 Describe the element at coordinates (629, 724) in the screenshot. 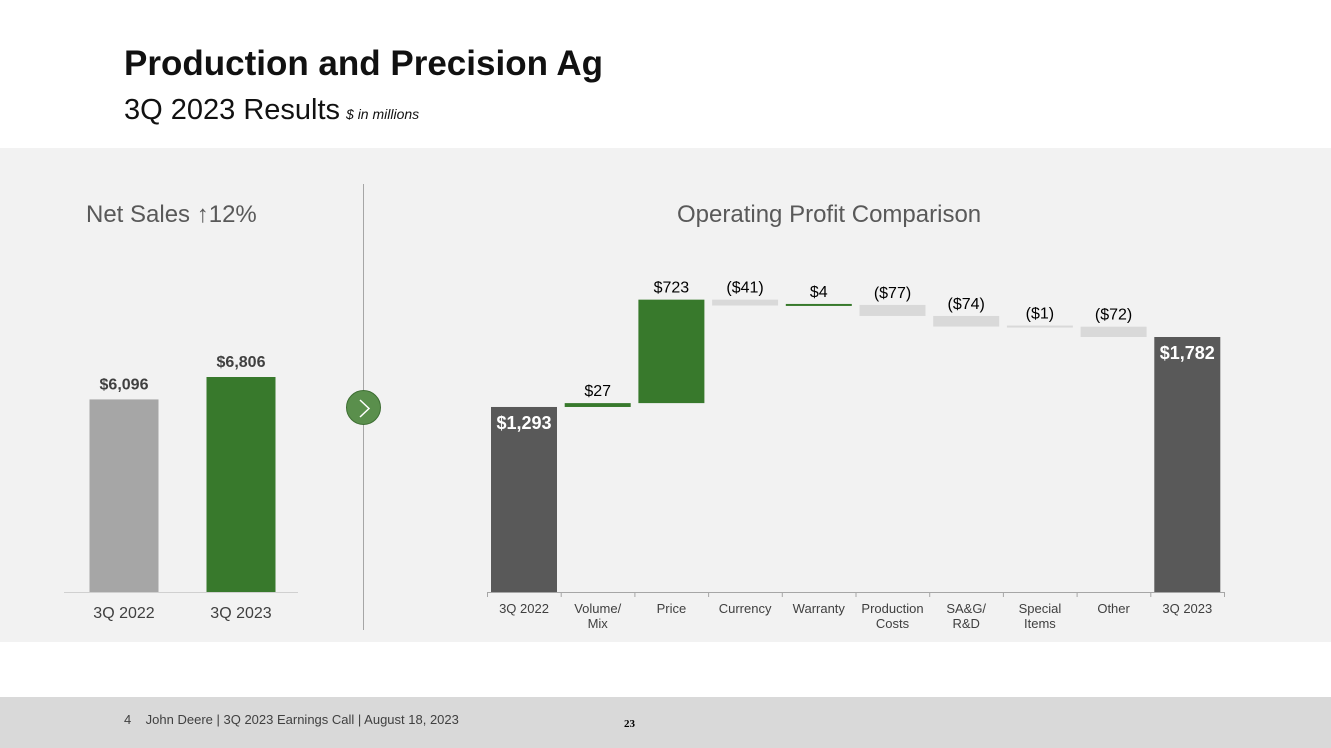

I see `page-number: 23` at that location.